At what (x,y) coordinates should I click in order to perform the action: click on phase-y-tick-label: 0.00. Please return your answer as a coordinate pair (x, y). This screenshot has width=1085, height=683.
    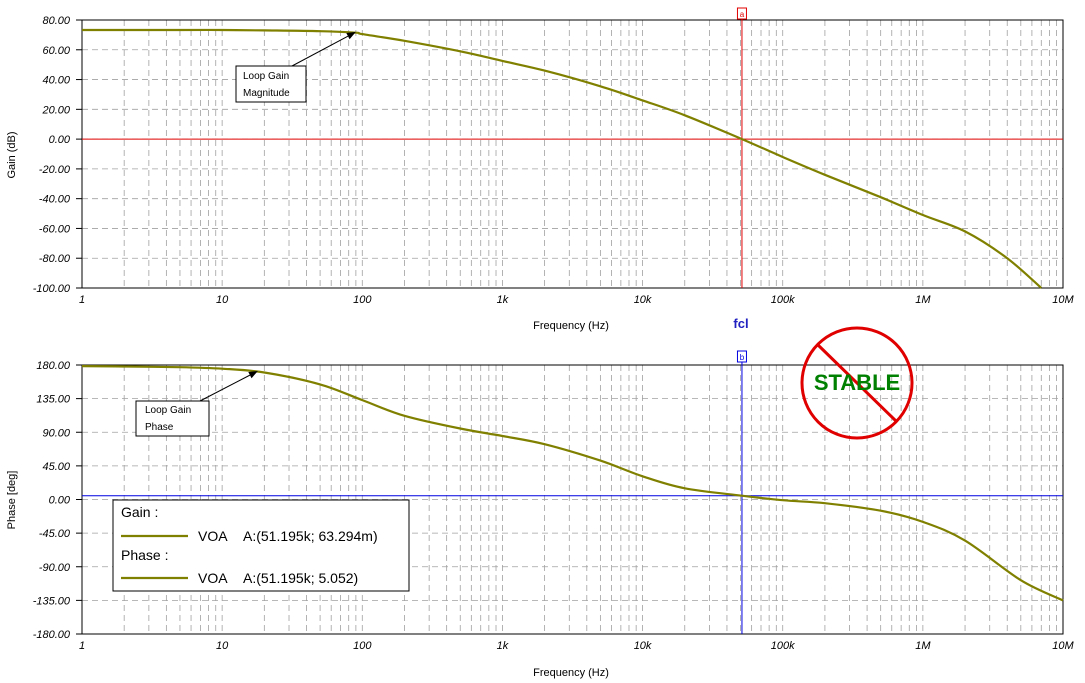
    Looking at the image, I should click on (60, 501).